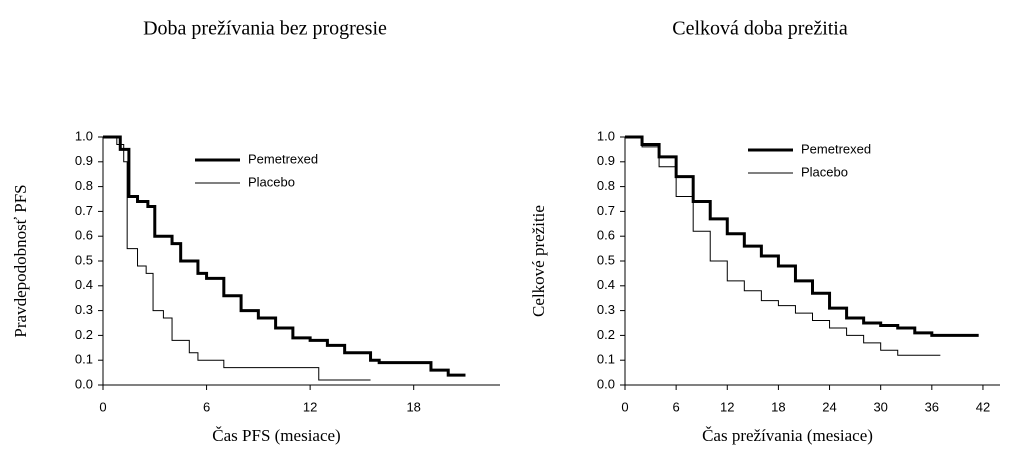  What do you see at coordinates (880, 406) in the screenshot?
I see `x-tick-label: 30` at bounding box center [880, 406].